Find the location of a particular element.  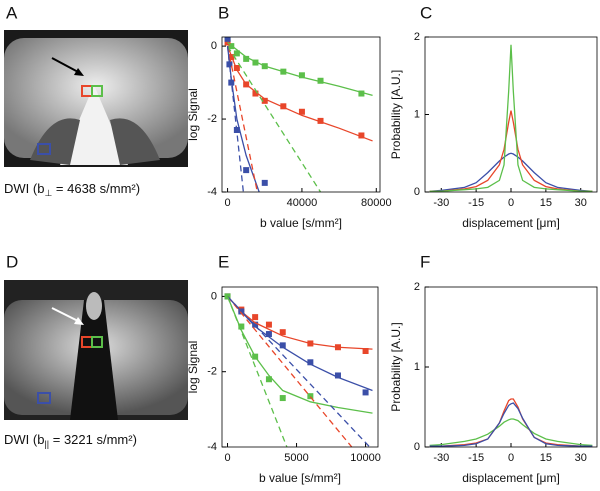

x-tick-label: 5000 is located at coordinates (296, 458).